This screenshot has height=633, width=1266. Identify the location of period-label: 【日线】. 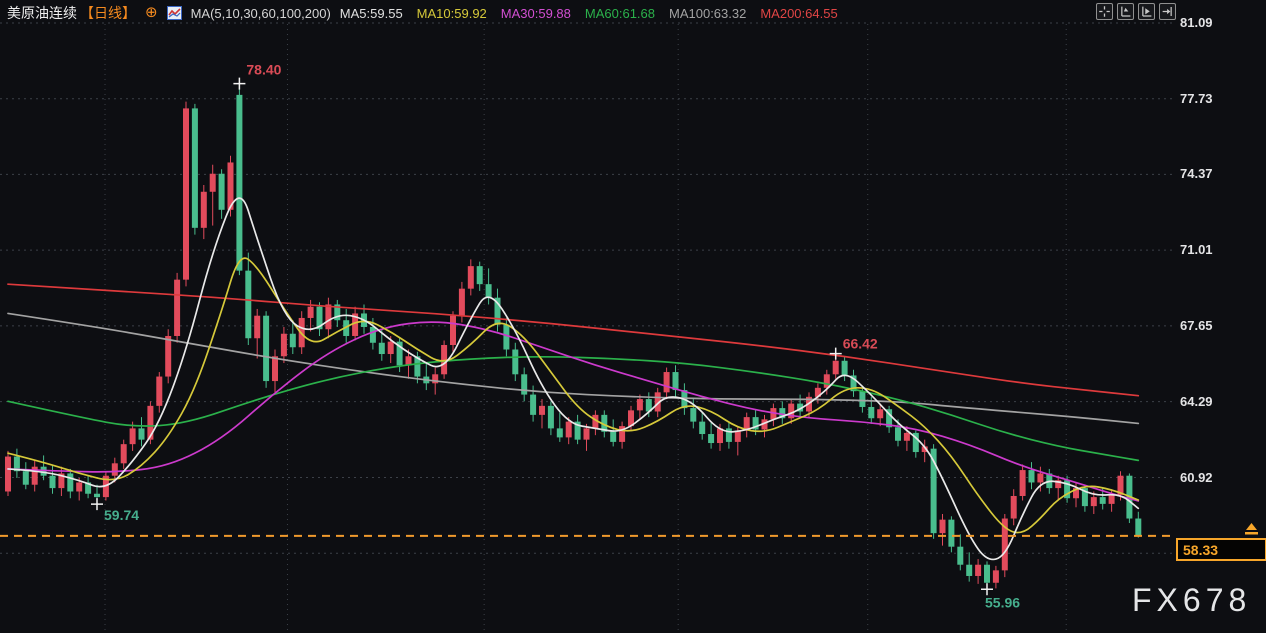
(108, 13).